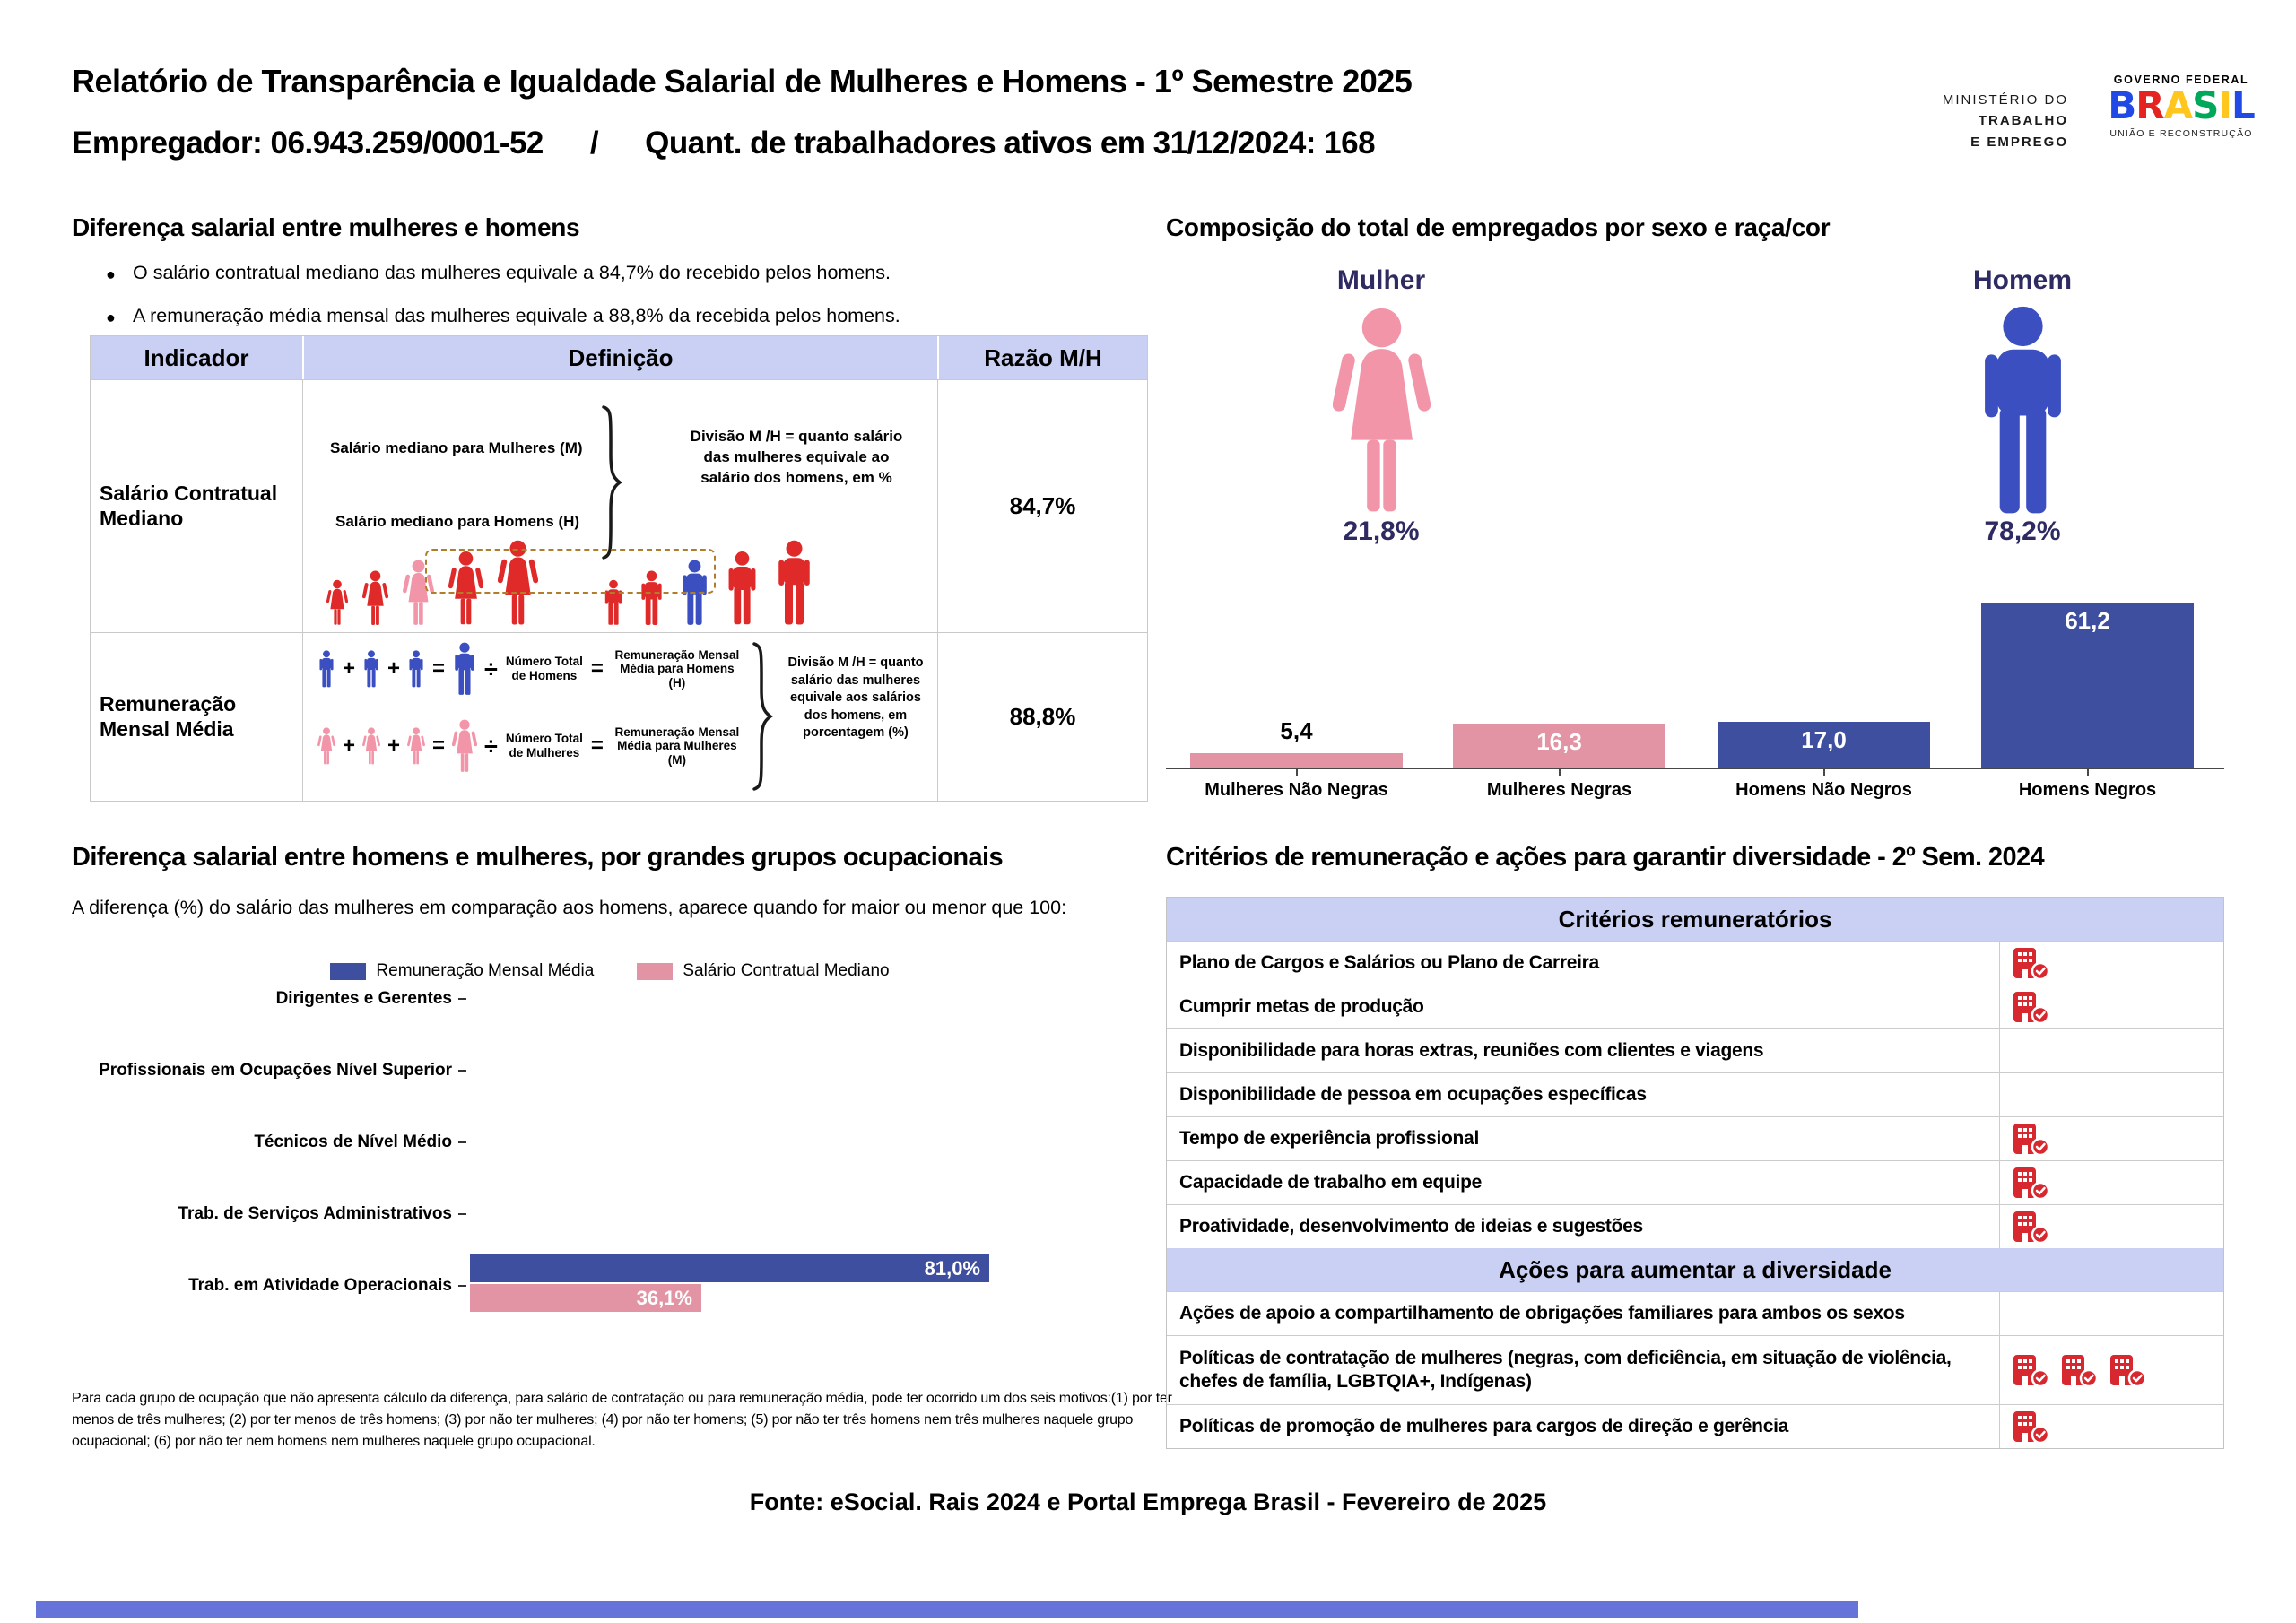  I want to click on brasil-logo: BRASIL, so click(2182, 105).